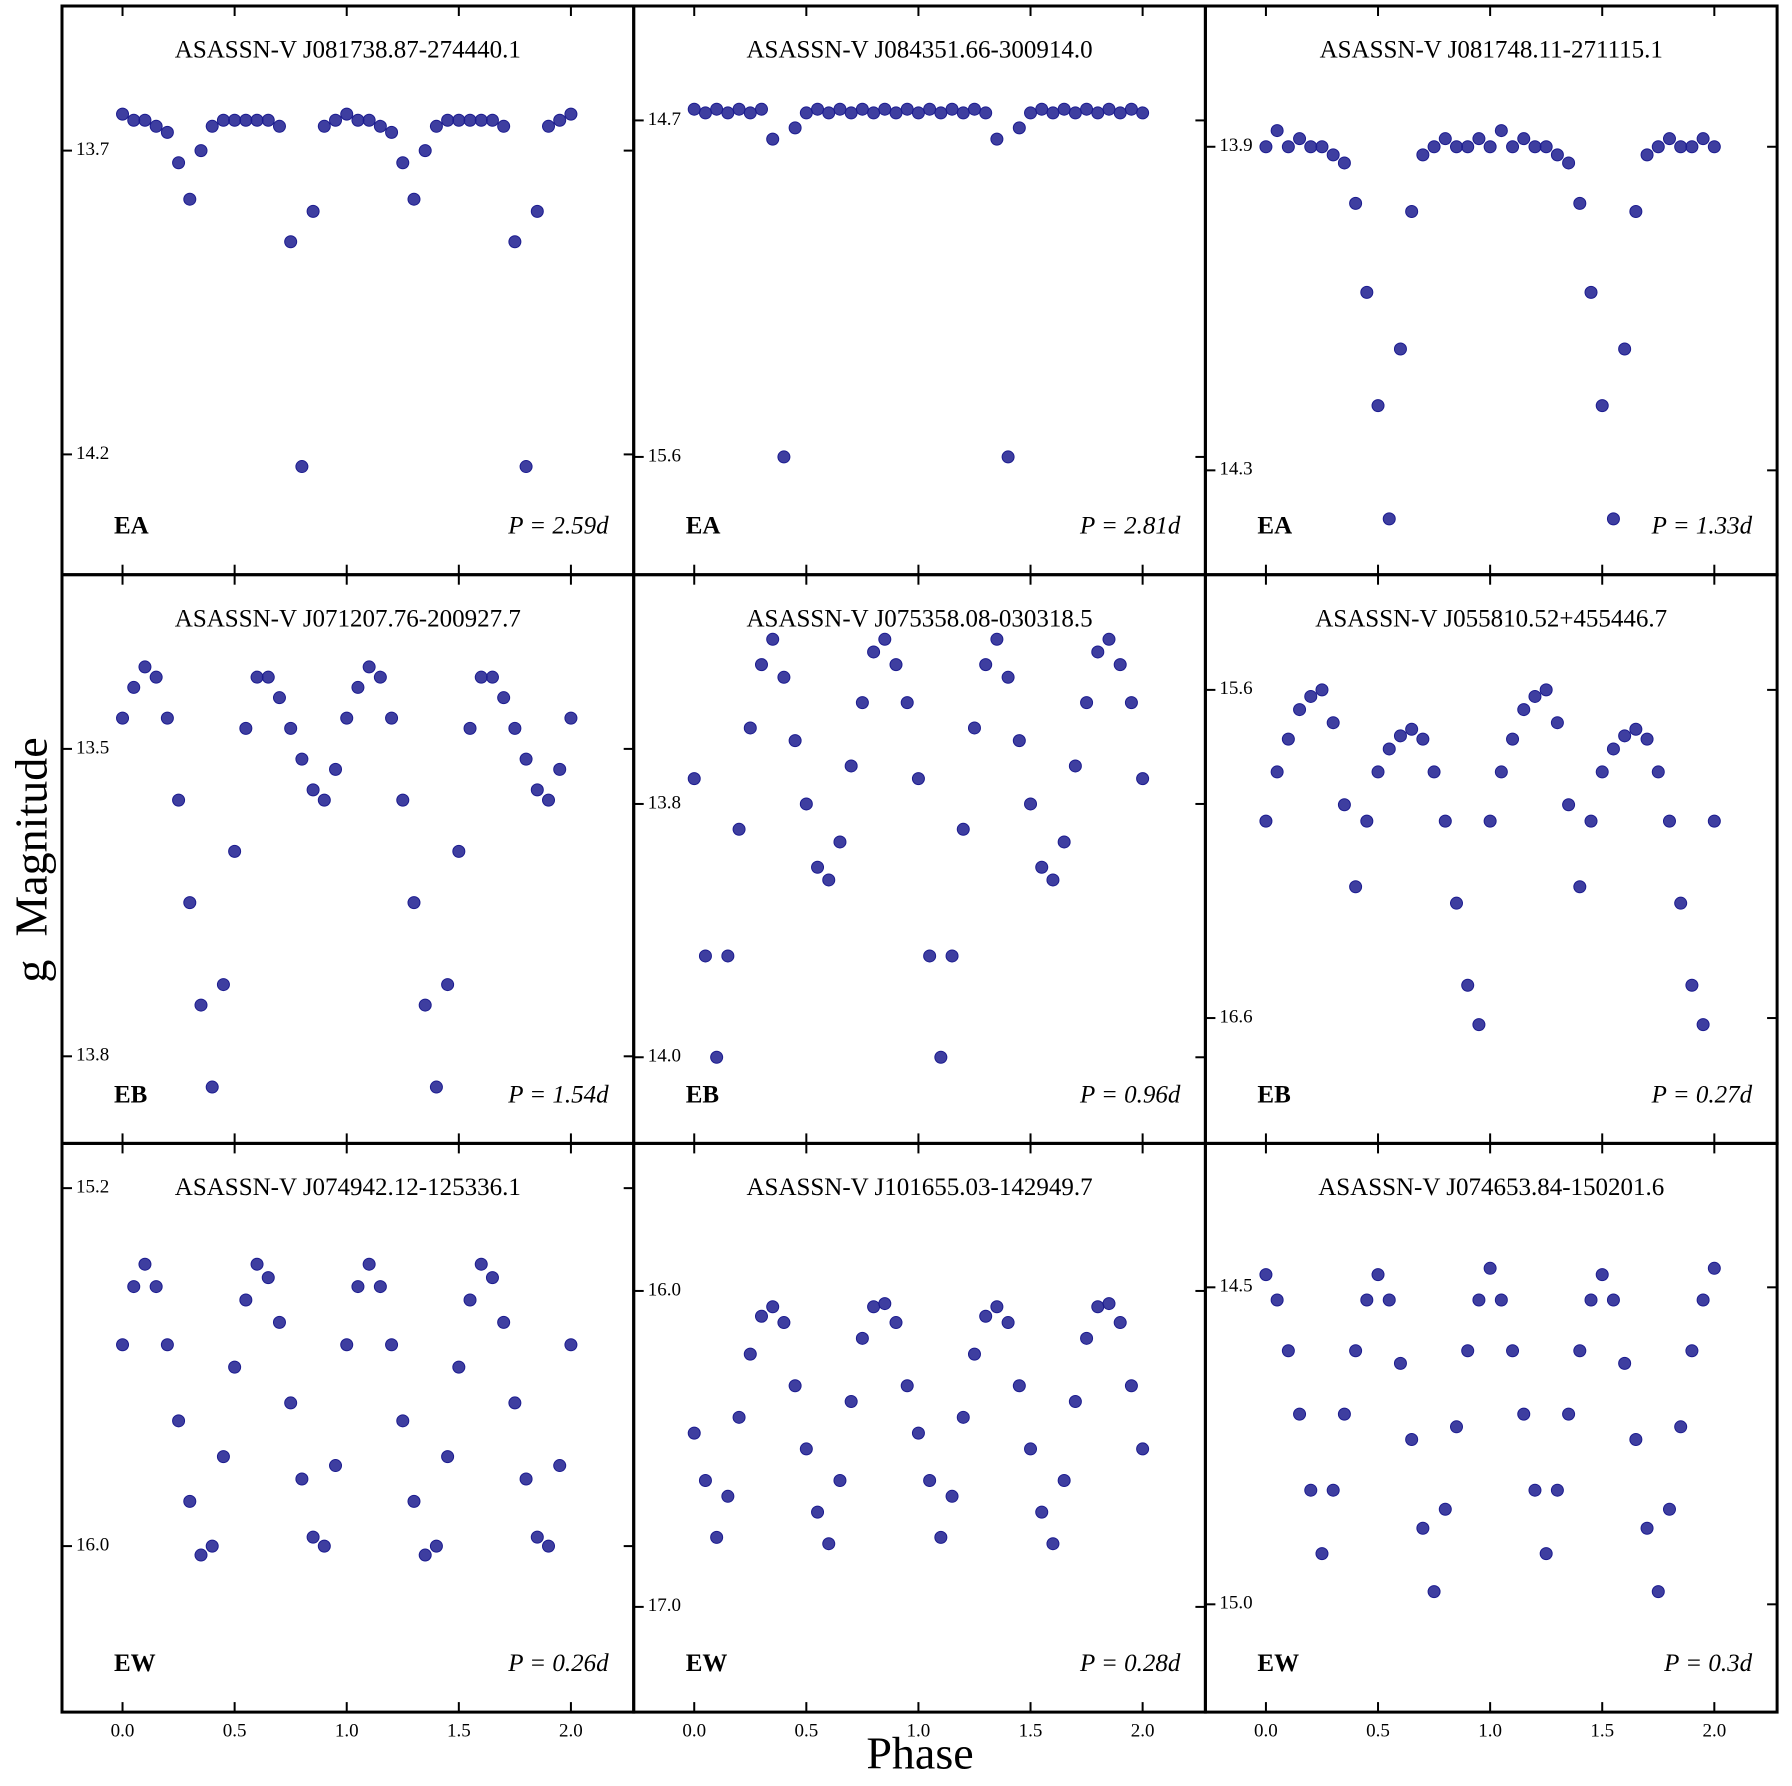 The height and width of the screenshot is (1786, 1792). Describe the element at coordinates (1274, 526) in the screenshot. I see `class-label: EA` at that location.